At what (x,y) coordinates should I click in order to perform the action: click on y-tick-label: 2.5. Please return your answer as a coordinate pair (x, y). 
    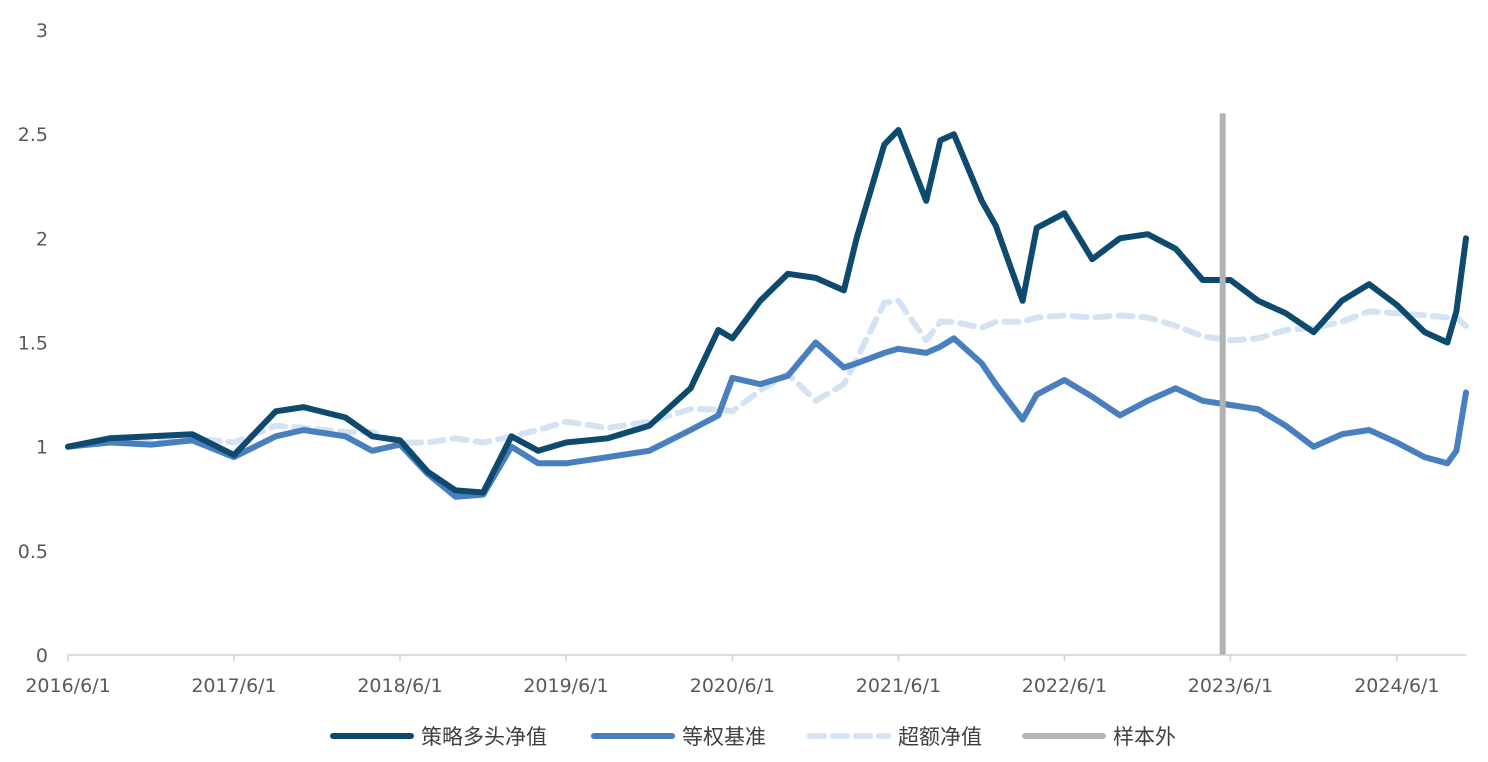
    Looking at the image, I should click on (33, 135).